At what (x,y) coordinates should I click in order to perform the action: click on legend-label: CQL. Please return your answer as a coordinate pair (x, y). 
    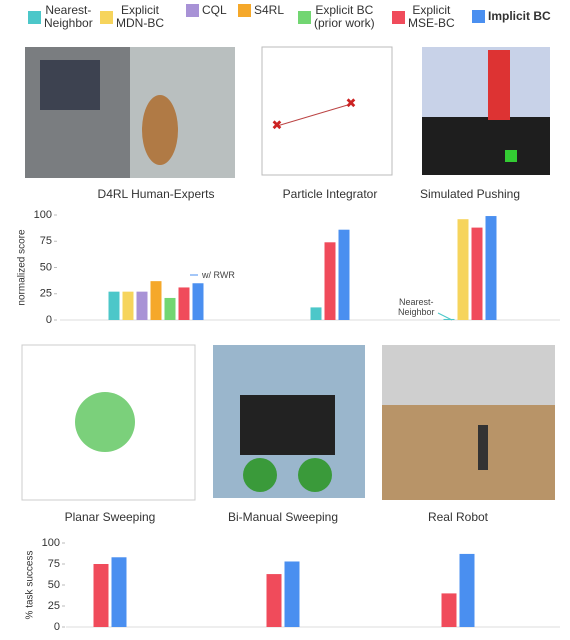
    Looking at the image, I should click on (214, 10).